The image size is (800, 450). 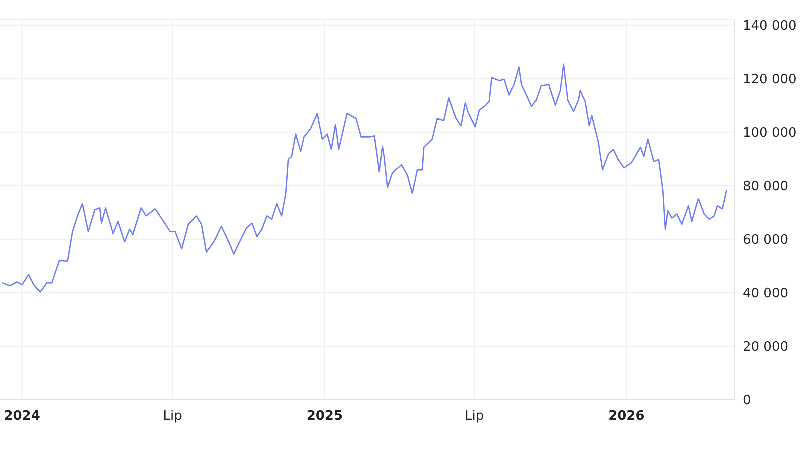 What do you see at coordinates (22, 416) in the screenshot?
I see `x-tick-label: 2024` at bounding box center [22, 416].